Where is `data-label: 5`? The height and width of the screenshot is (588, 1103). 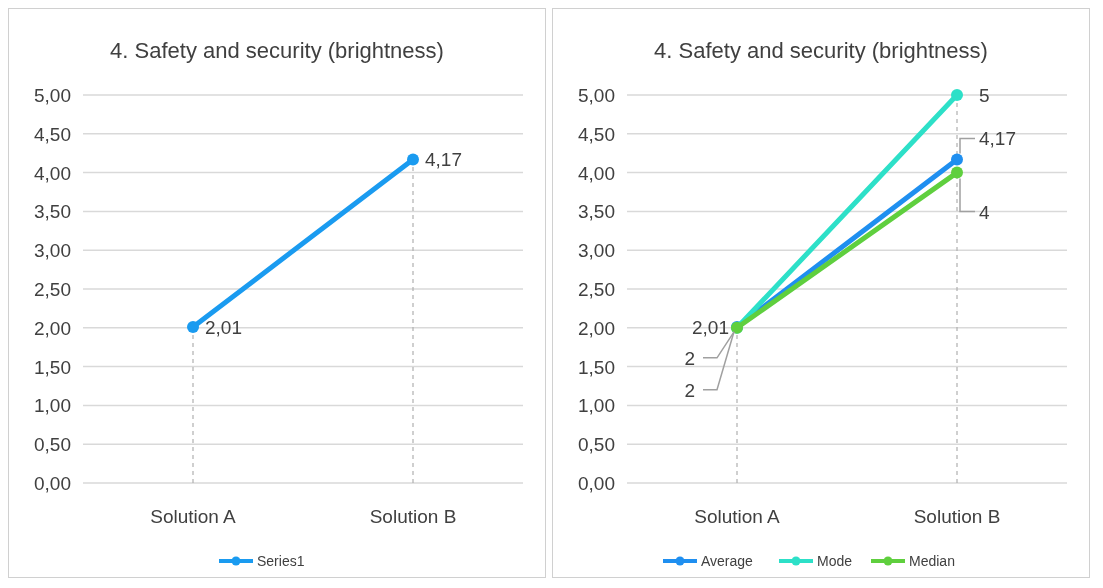
data-label: 5 is located at coordinates (984, 95).